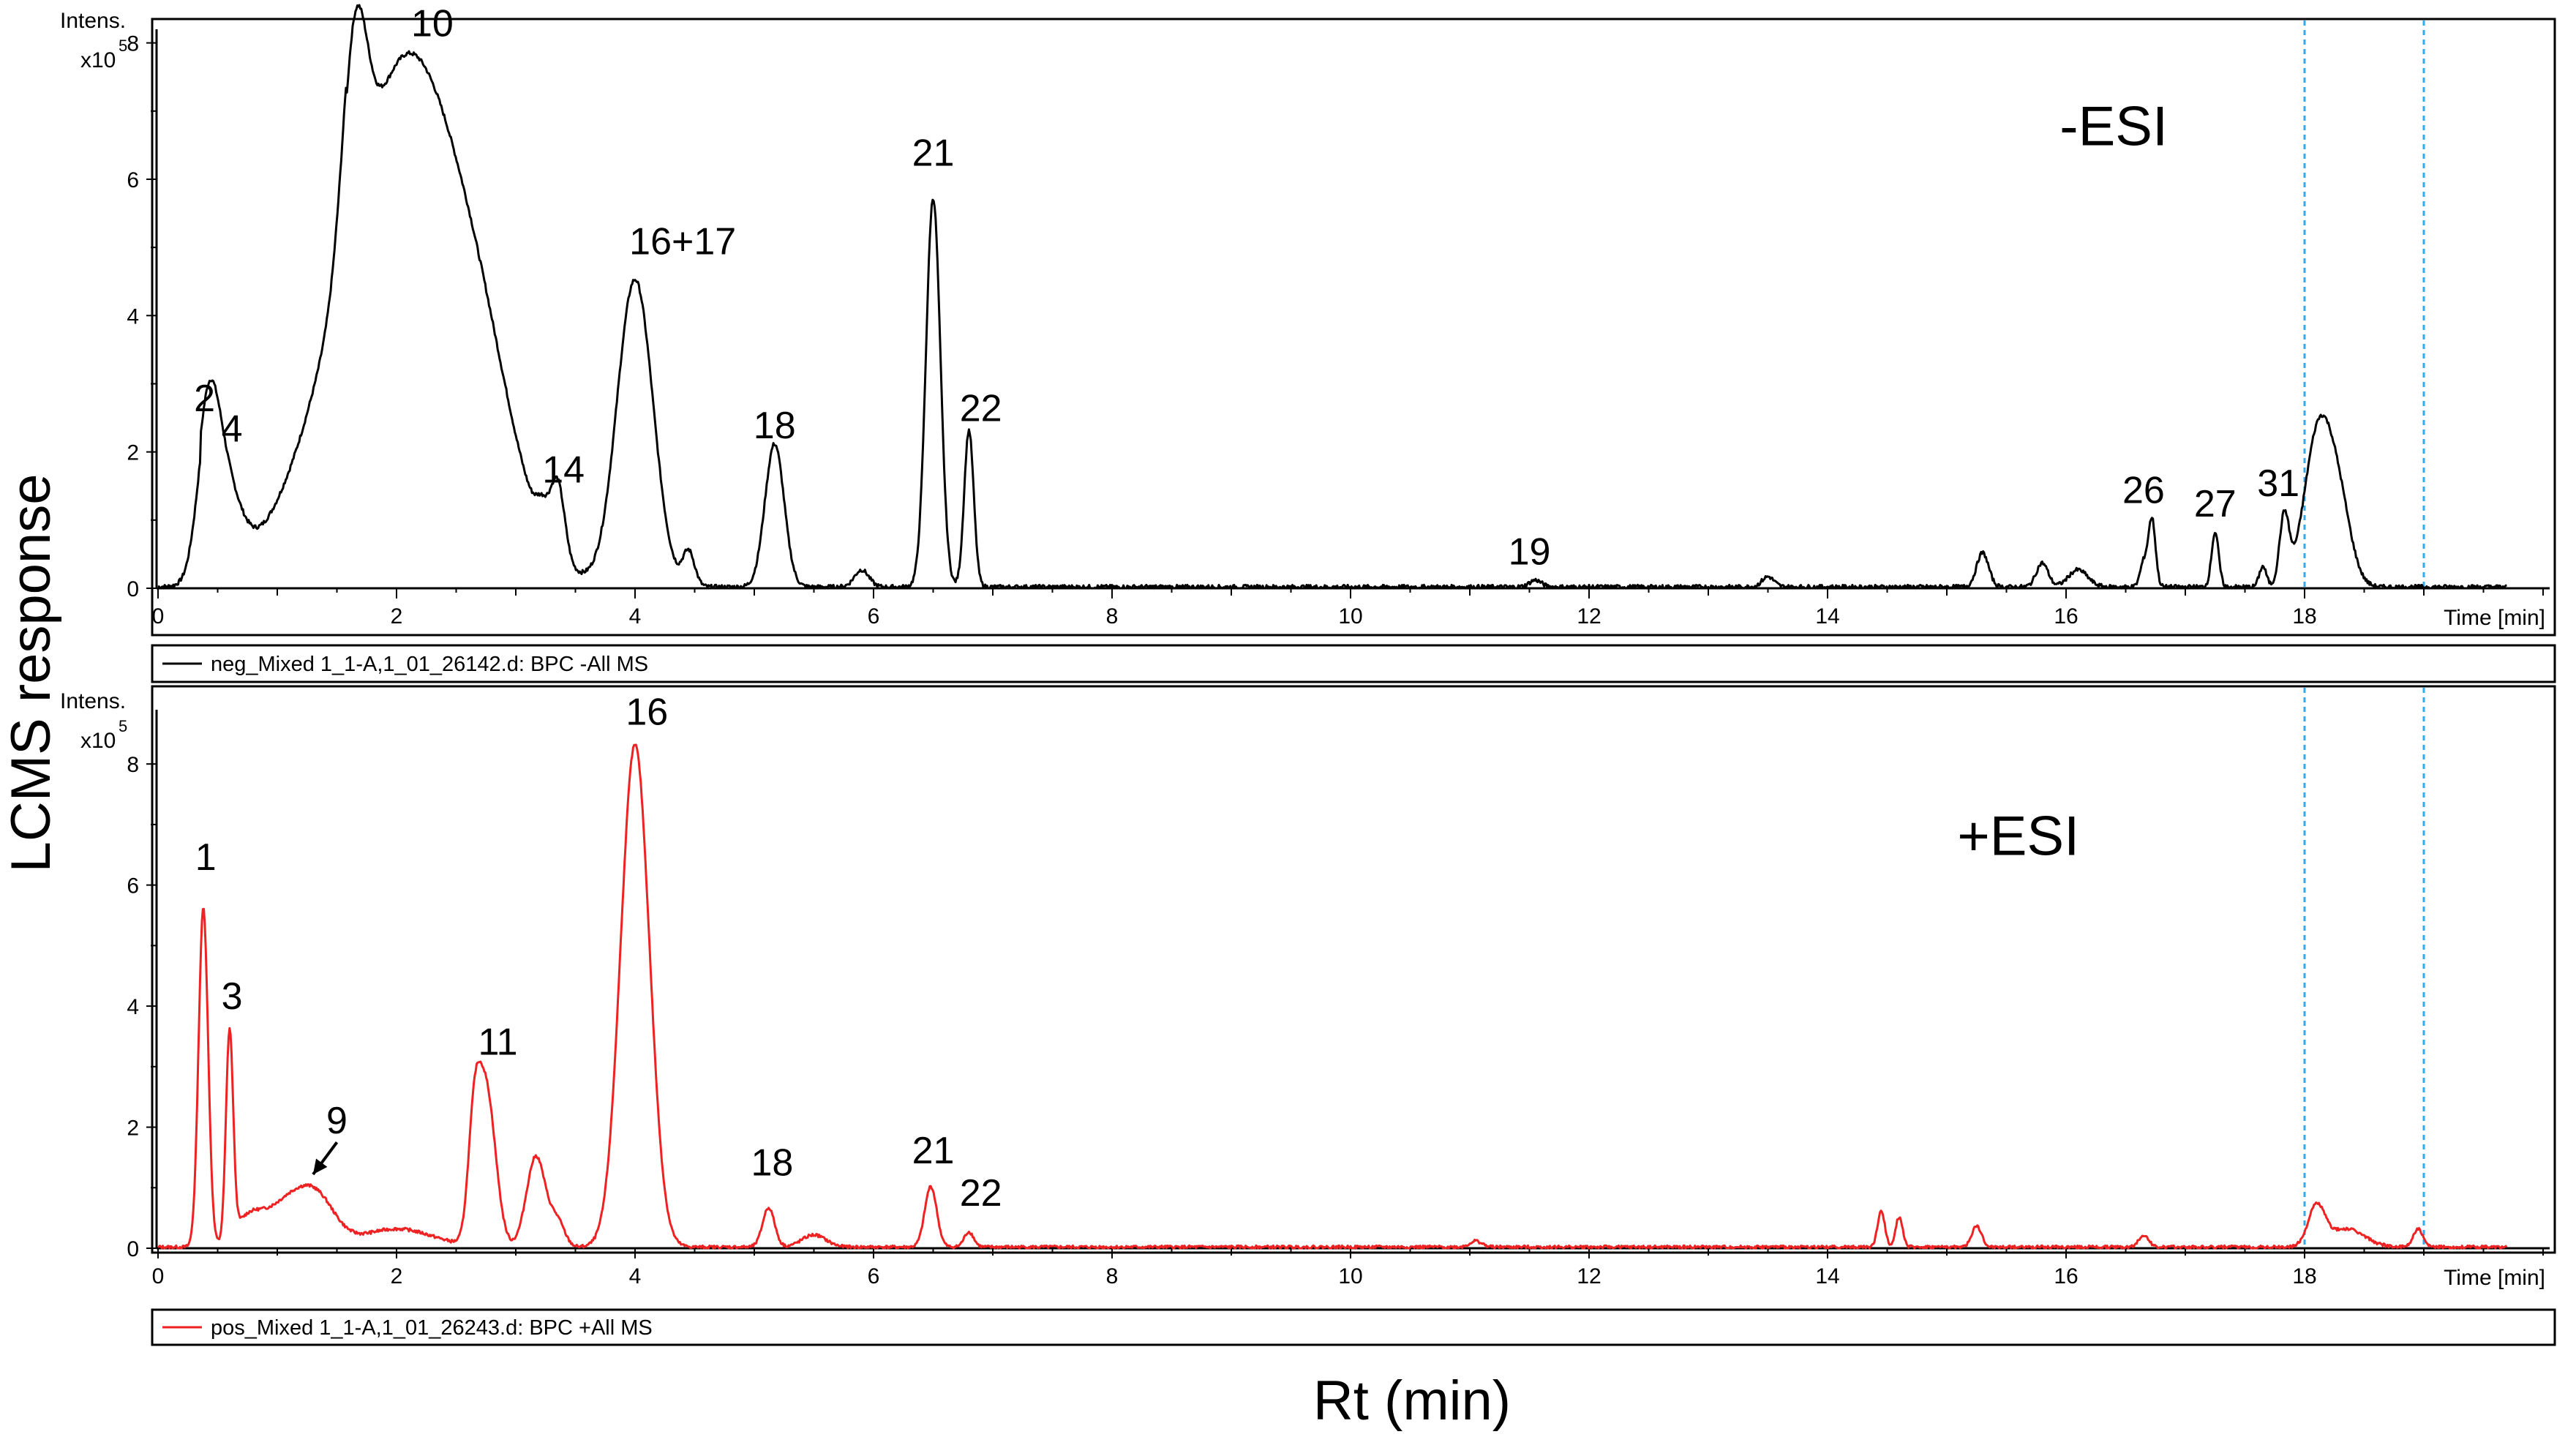 Image resolution: width=2576 pixels, height=1437 pixels. I want to click on peak-label: 16, so click(647, 712).